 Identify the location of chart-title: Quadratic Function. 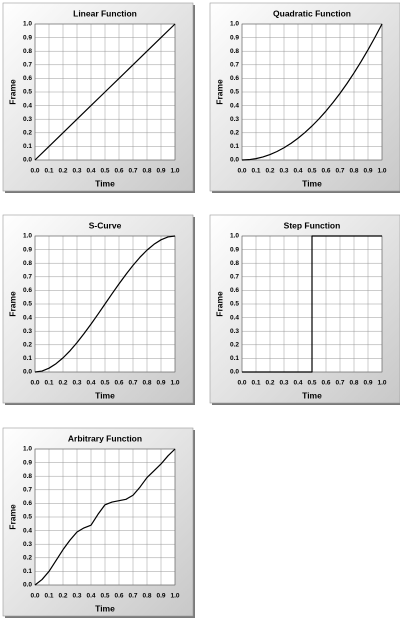
(312, 13).